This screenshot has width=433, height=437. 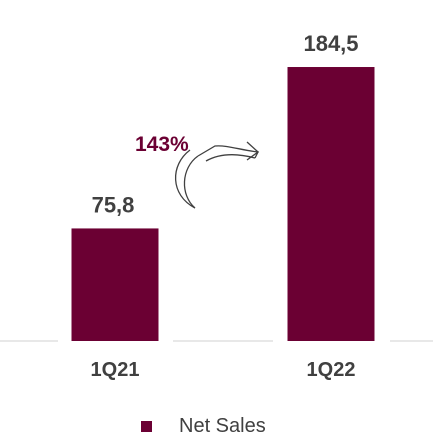 What do you see at coordinates (223, 370) in the screenshot?
I see `x-axis-tick-labels: 1Q21 1Q22` at bounding box center [223, 370].